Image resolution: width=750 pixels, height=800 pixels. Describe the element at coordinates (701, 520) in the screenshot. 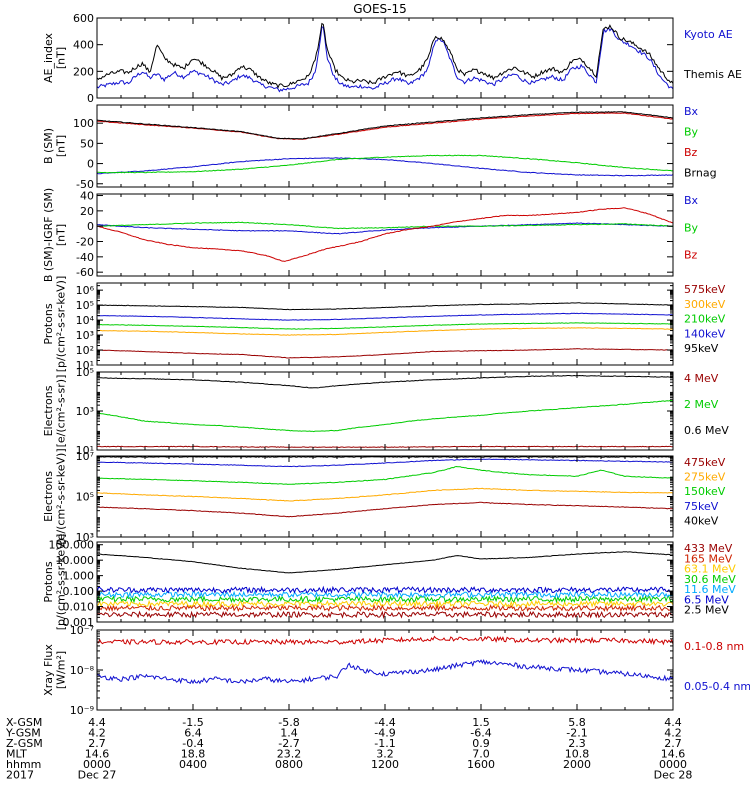

I see `legend-entry: 40keV` at that location.